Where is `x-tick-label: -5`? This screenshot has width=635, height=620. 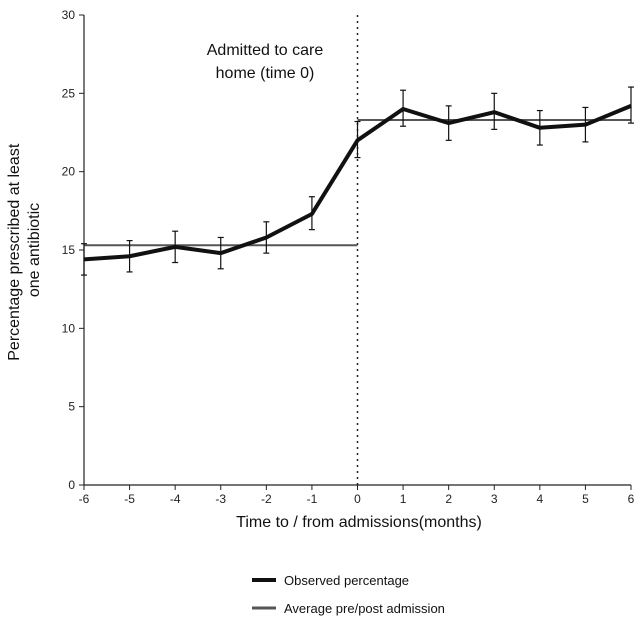 x-tick-label: -5 is located at coordinates (129, 499).